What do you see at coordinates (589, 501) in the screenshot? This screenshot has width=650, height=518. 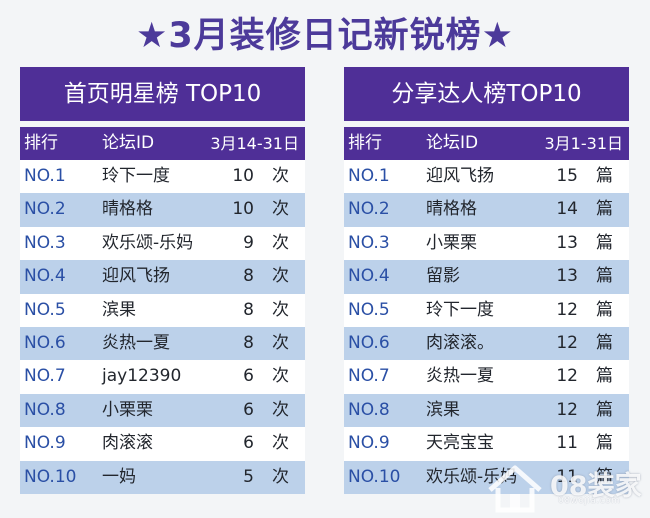 I see `watermark-url: 08wojia.com` at bounding box center [589, 501].